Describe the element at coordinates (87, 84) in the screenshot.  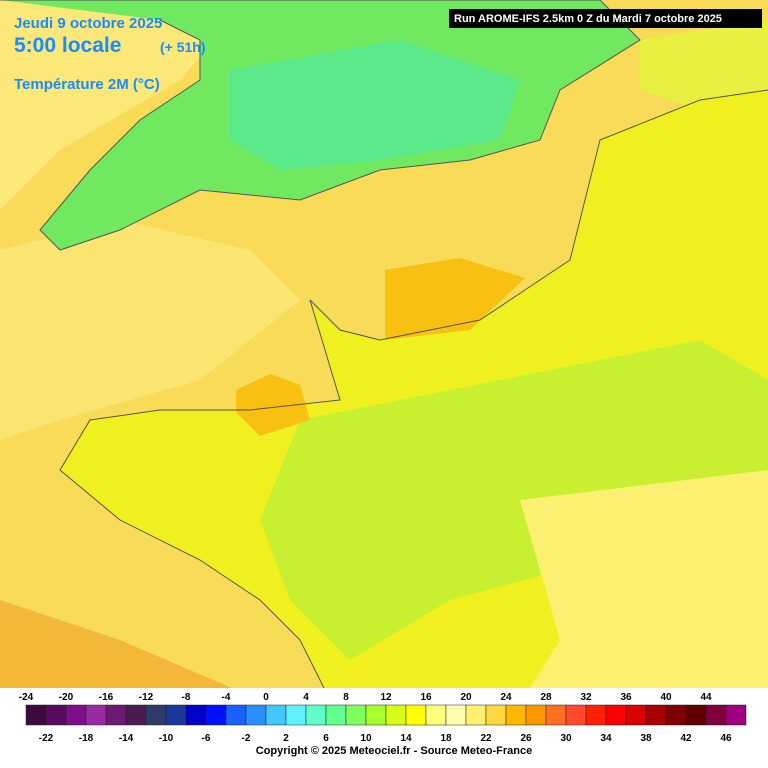
I see `parameter: Température 2M (°C)` at that location.